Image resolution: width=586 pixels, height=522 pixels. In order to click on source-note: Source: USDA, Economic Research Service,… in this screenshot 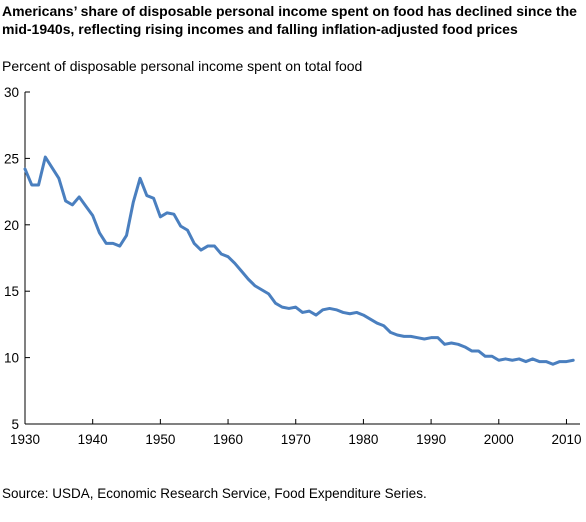, I will do `click(214, 493)`.